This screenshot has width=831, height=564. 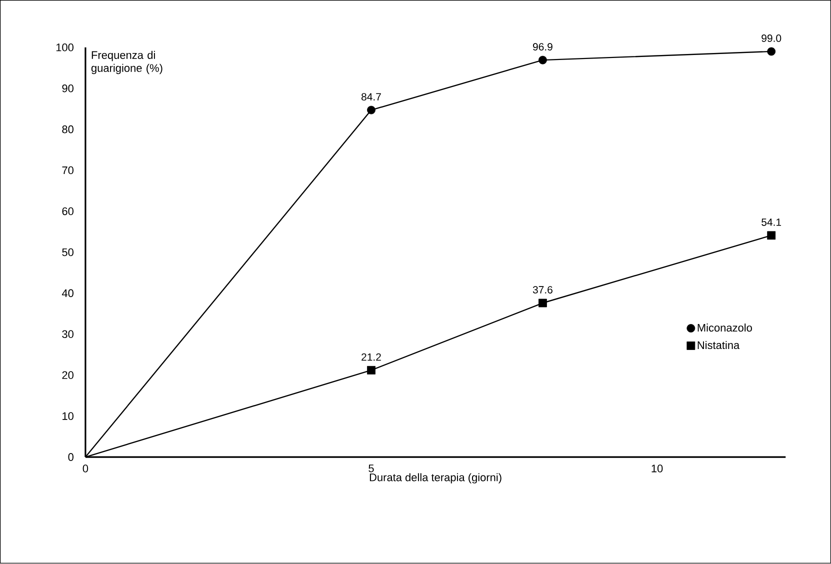 What do you see at coordinates (68, 88) in the screenshot?
I see `y-tick-label: 90` at bounding box center [68, 88].